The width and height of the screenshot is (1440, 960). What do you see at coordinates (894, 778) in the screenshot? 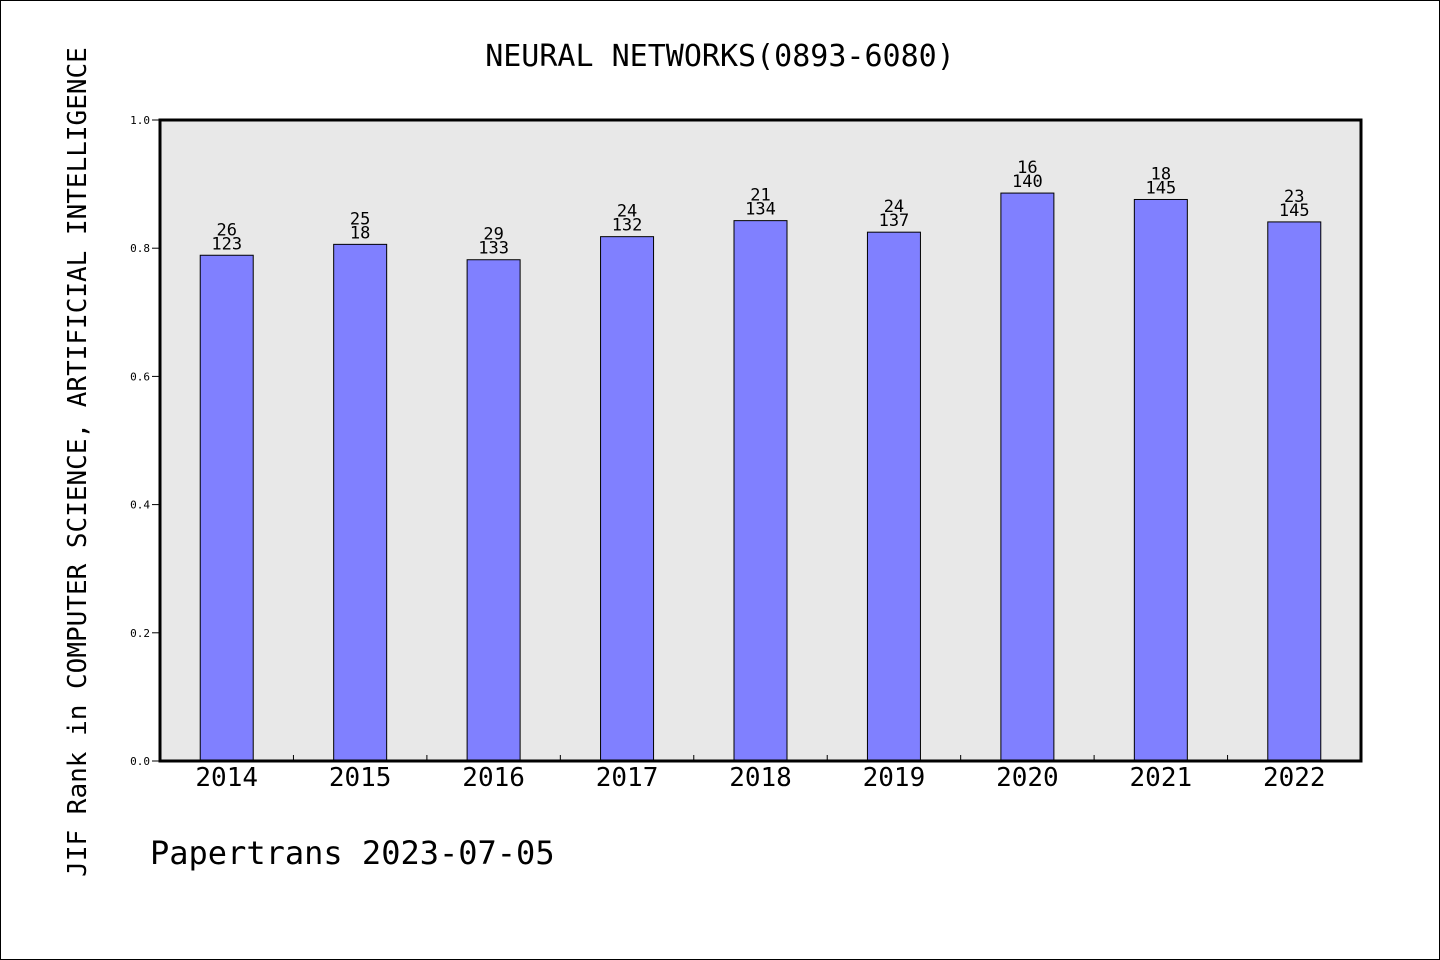
I see `x-tick-label: 2019` at bounding box center [894, 778].